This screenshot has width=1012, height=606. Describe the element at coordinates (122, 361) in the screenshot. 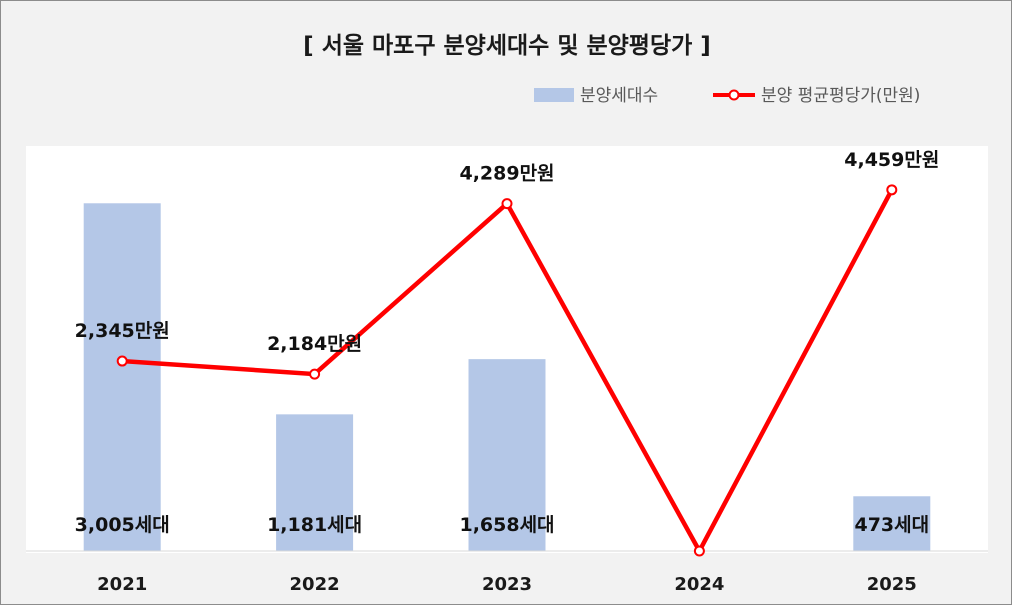

I see `line-point-2021` at that location.